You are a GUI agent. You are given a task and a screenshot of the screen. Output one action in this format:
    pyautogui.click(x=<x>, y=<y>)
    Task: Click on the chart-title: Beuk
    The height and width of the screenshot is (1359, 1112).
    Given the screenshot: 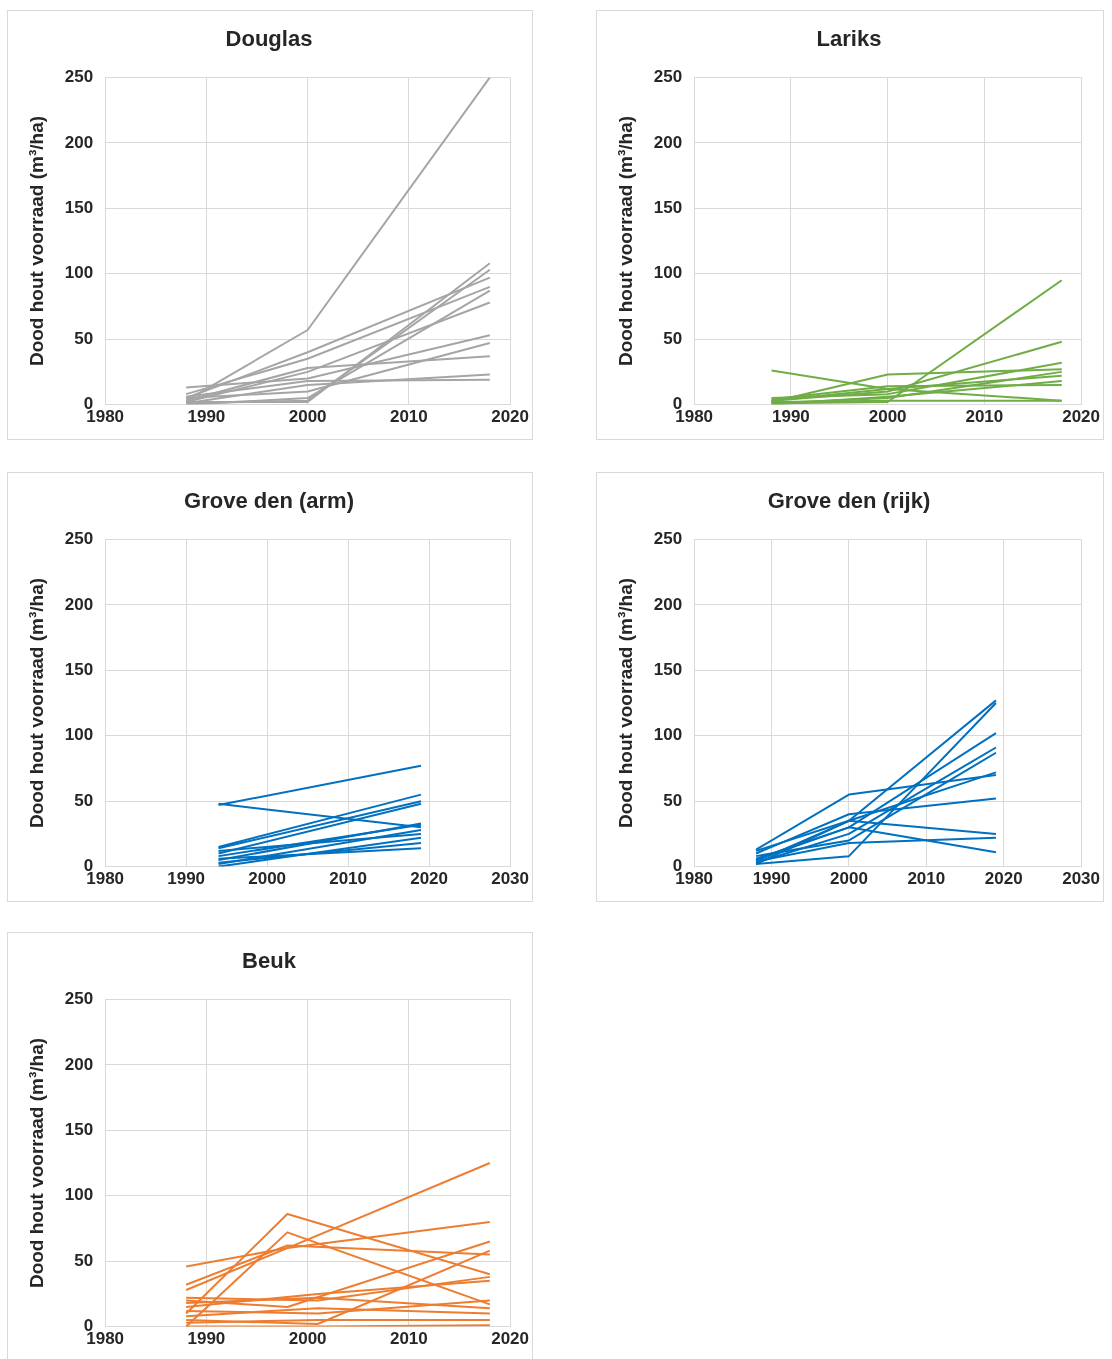 What is the action you would take?
    pyautogui.click(x=269, y=961)
    